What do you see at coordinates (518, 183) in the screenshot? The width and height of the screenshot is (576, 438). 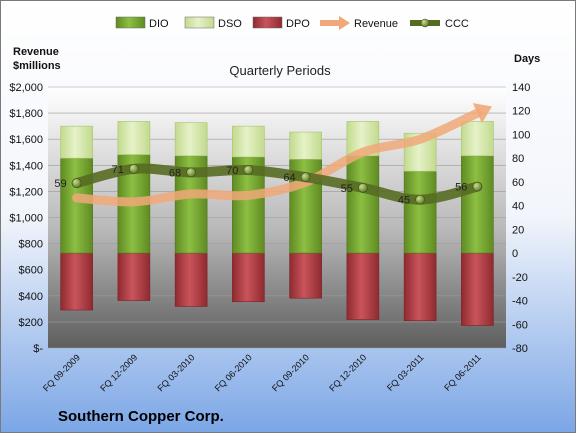 I see `right-tick-label: 60` at bounding box center [518, 183].